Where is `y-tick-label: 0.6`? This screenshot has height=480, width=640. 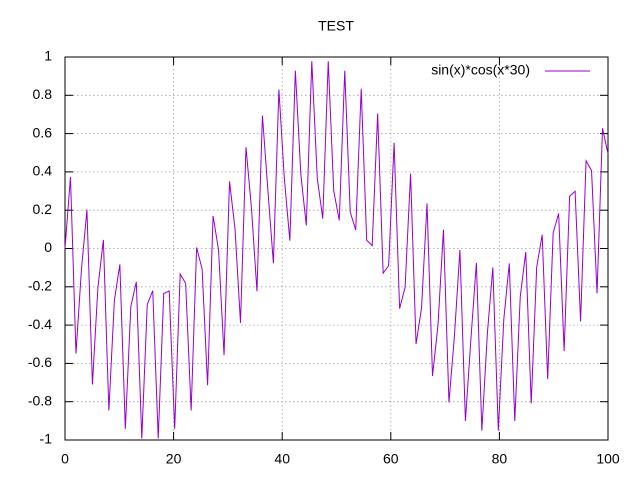
y-tick-label: 0.6 is located at coordinates (43, 132).